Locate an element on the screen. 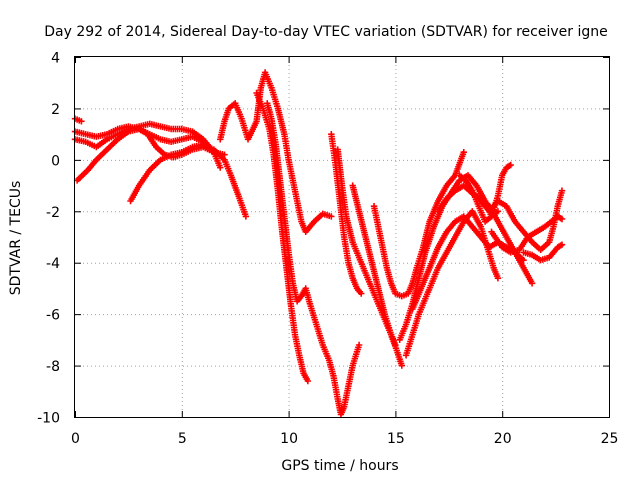 This screenshot has height=480, width=640. series-sat-g is located at coordinates (282, 237).